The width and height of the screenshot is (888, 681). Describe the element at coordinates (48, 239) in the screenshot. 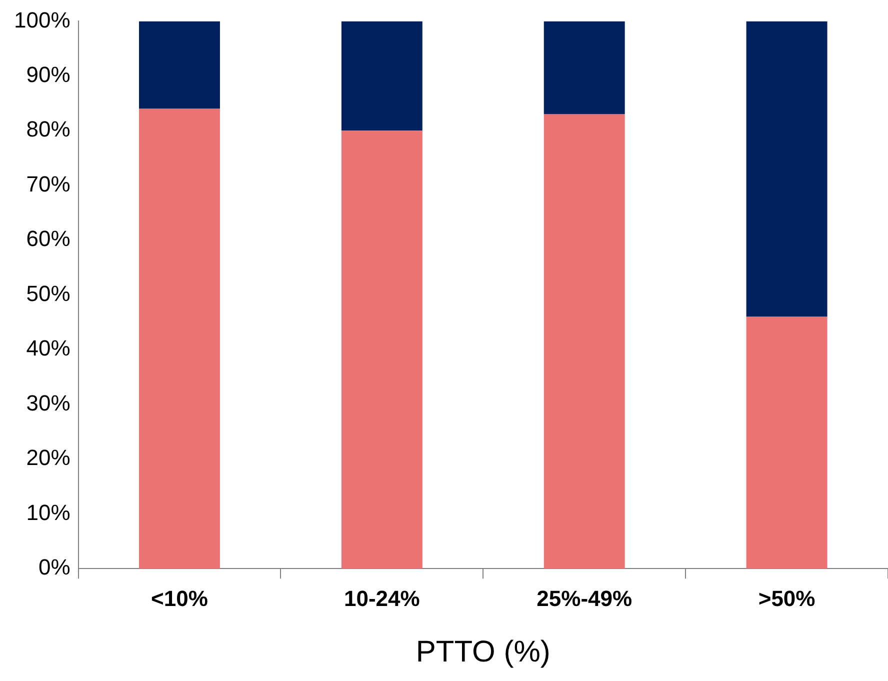

I see `y-tick-label: 60%` at that location.